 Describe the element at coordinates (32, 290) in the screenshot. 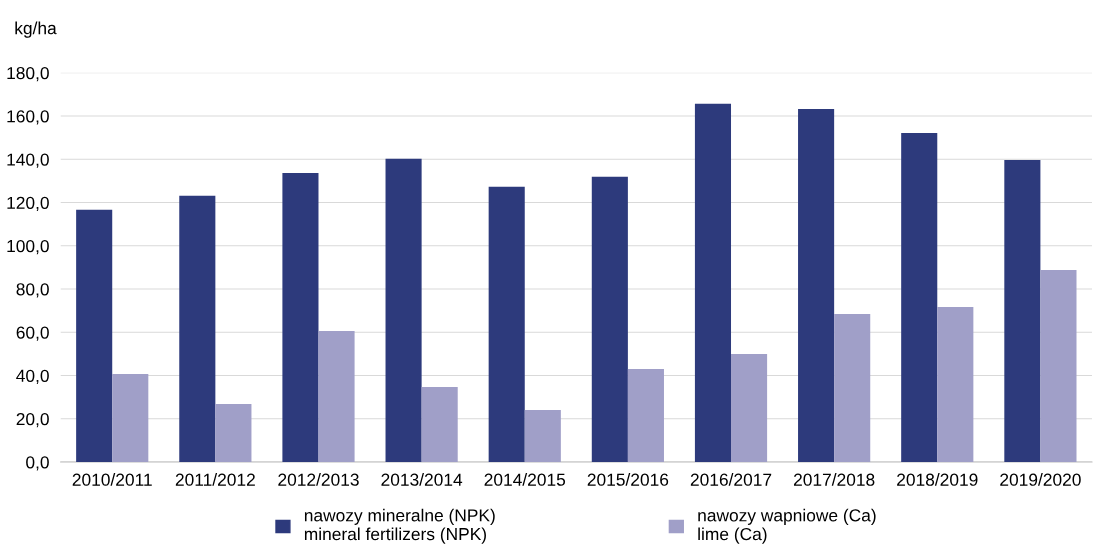

I see `y-tick-label: 80,0` at that location.